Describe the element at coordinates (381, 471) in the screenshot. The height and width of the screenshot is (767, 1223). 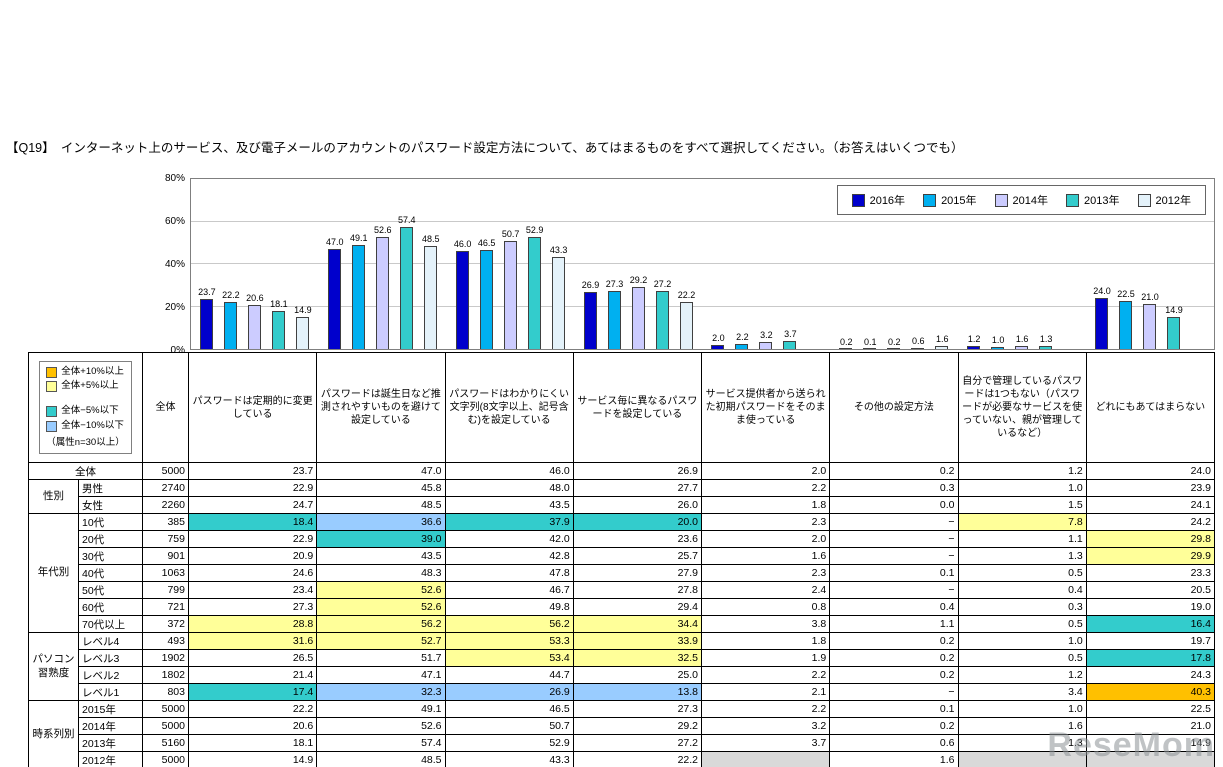
I see `value-cell: 47.0` at that location.